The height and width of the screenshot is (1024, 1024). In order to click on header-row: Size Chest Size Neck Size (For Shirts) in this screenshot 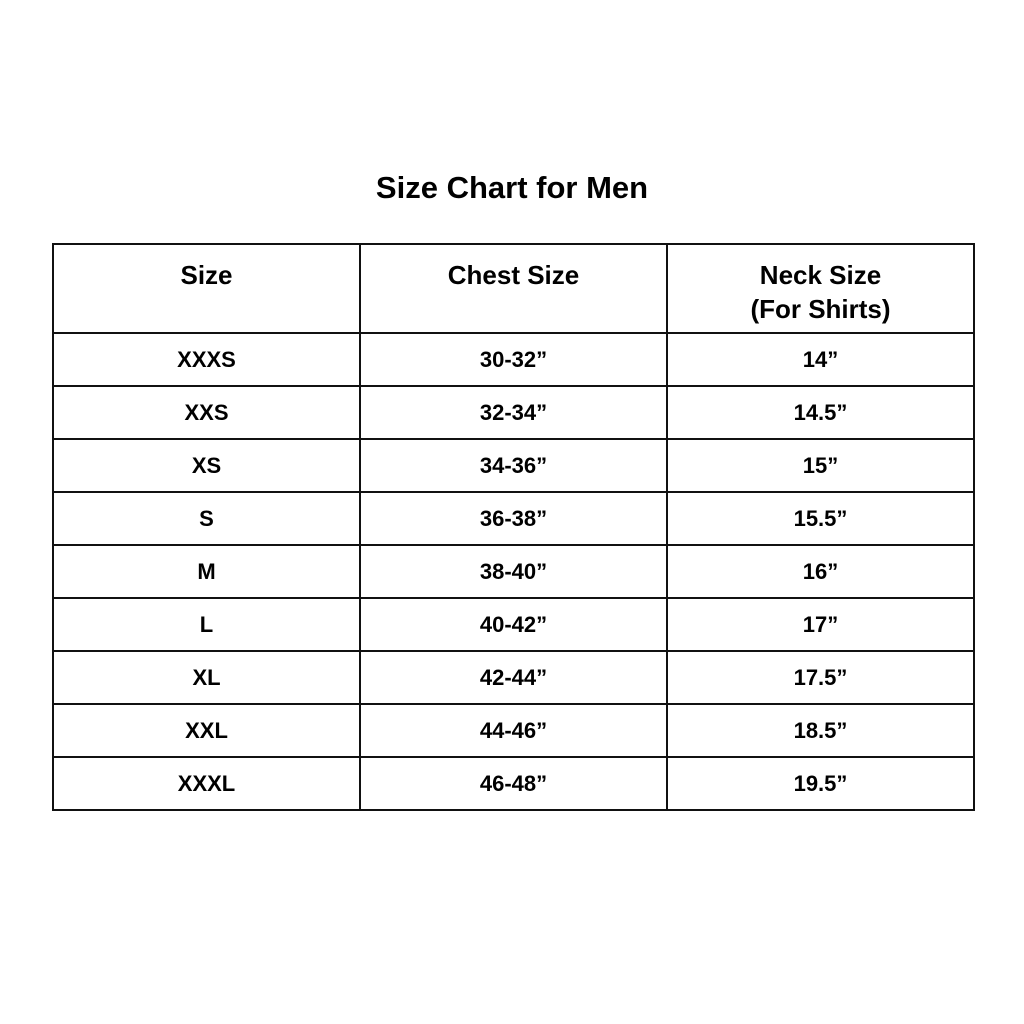, I will do `click(513, 288)`.